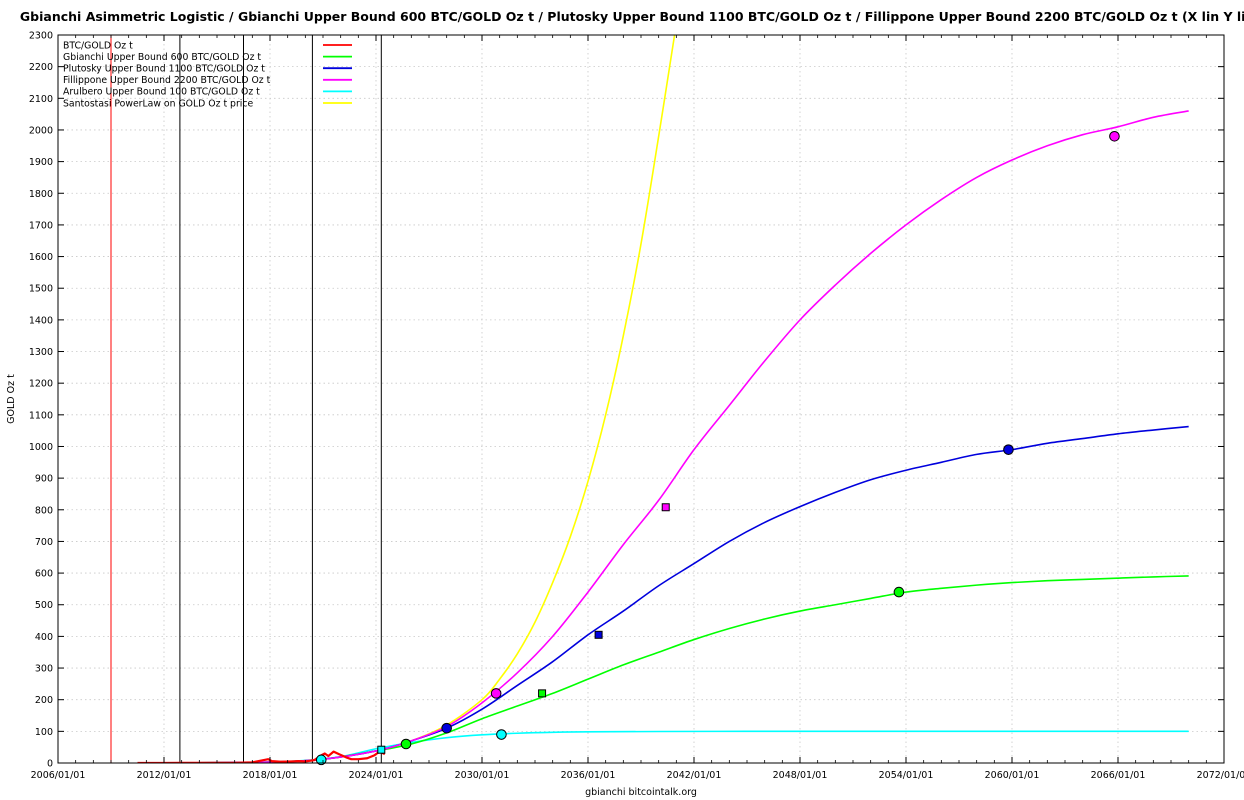 This screenshot has width=1244, height=800. I want to click on y-tick-label: 1600, so click(41, 257).